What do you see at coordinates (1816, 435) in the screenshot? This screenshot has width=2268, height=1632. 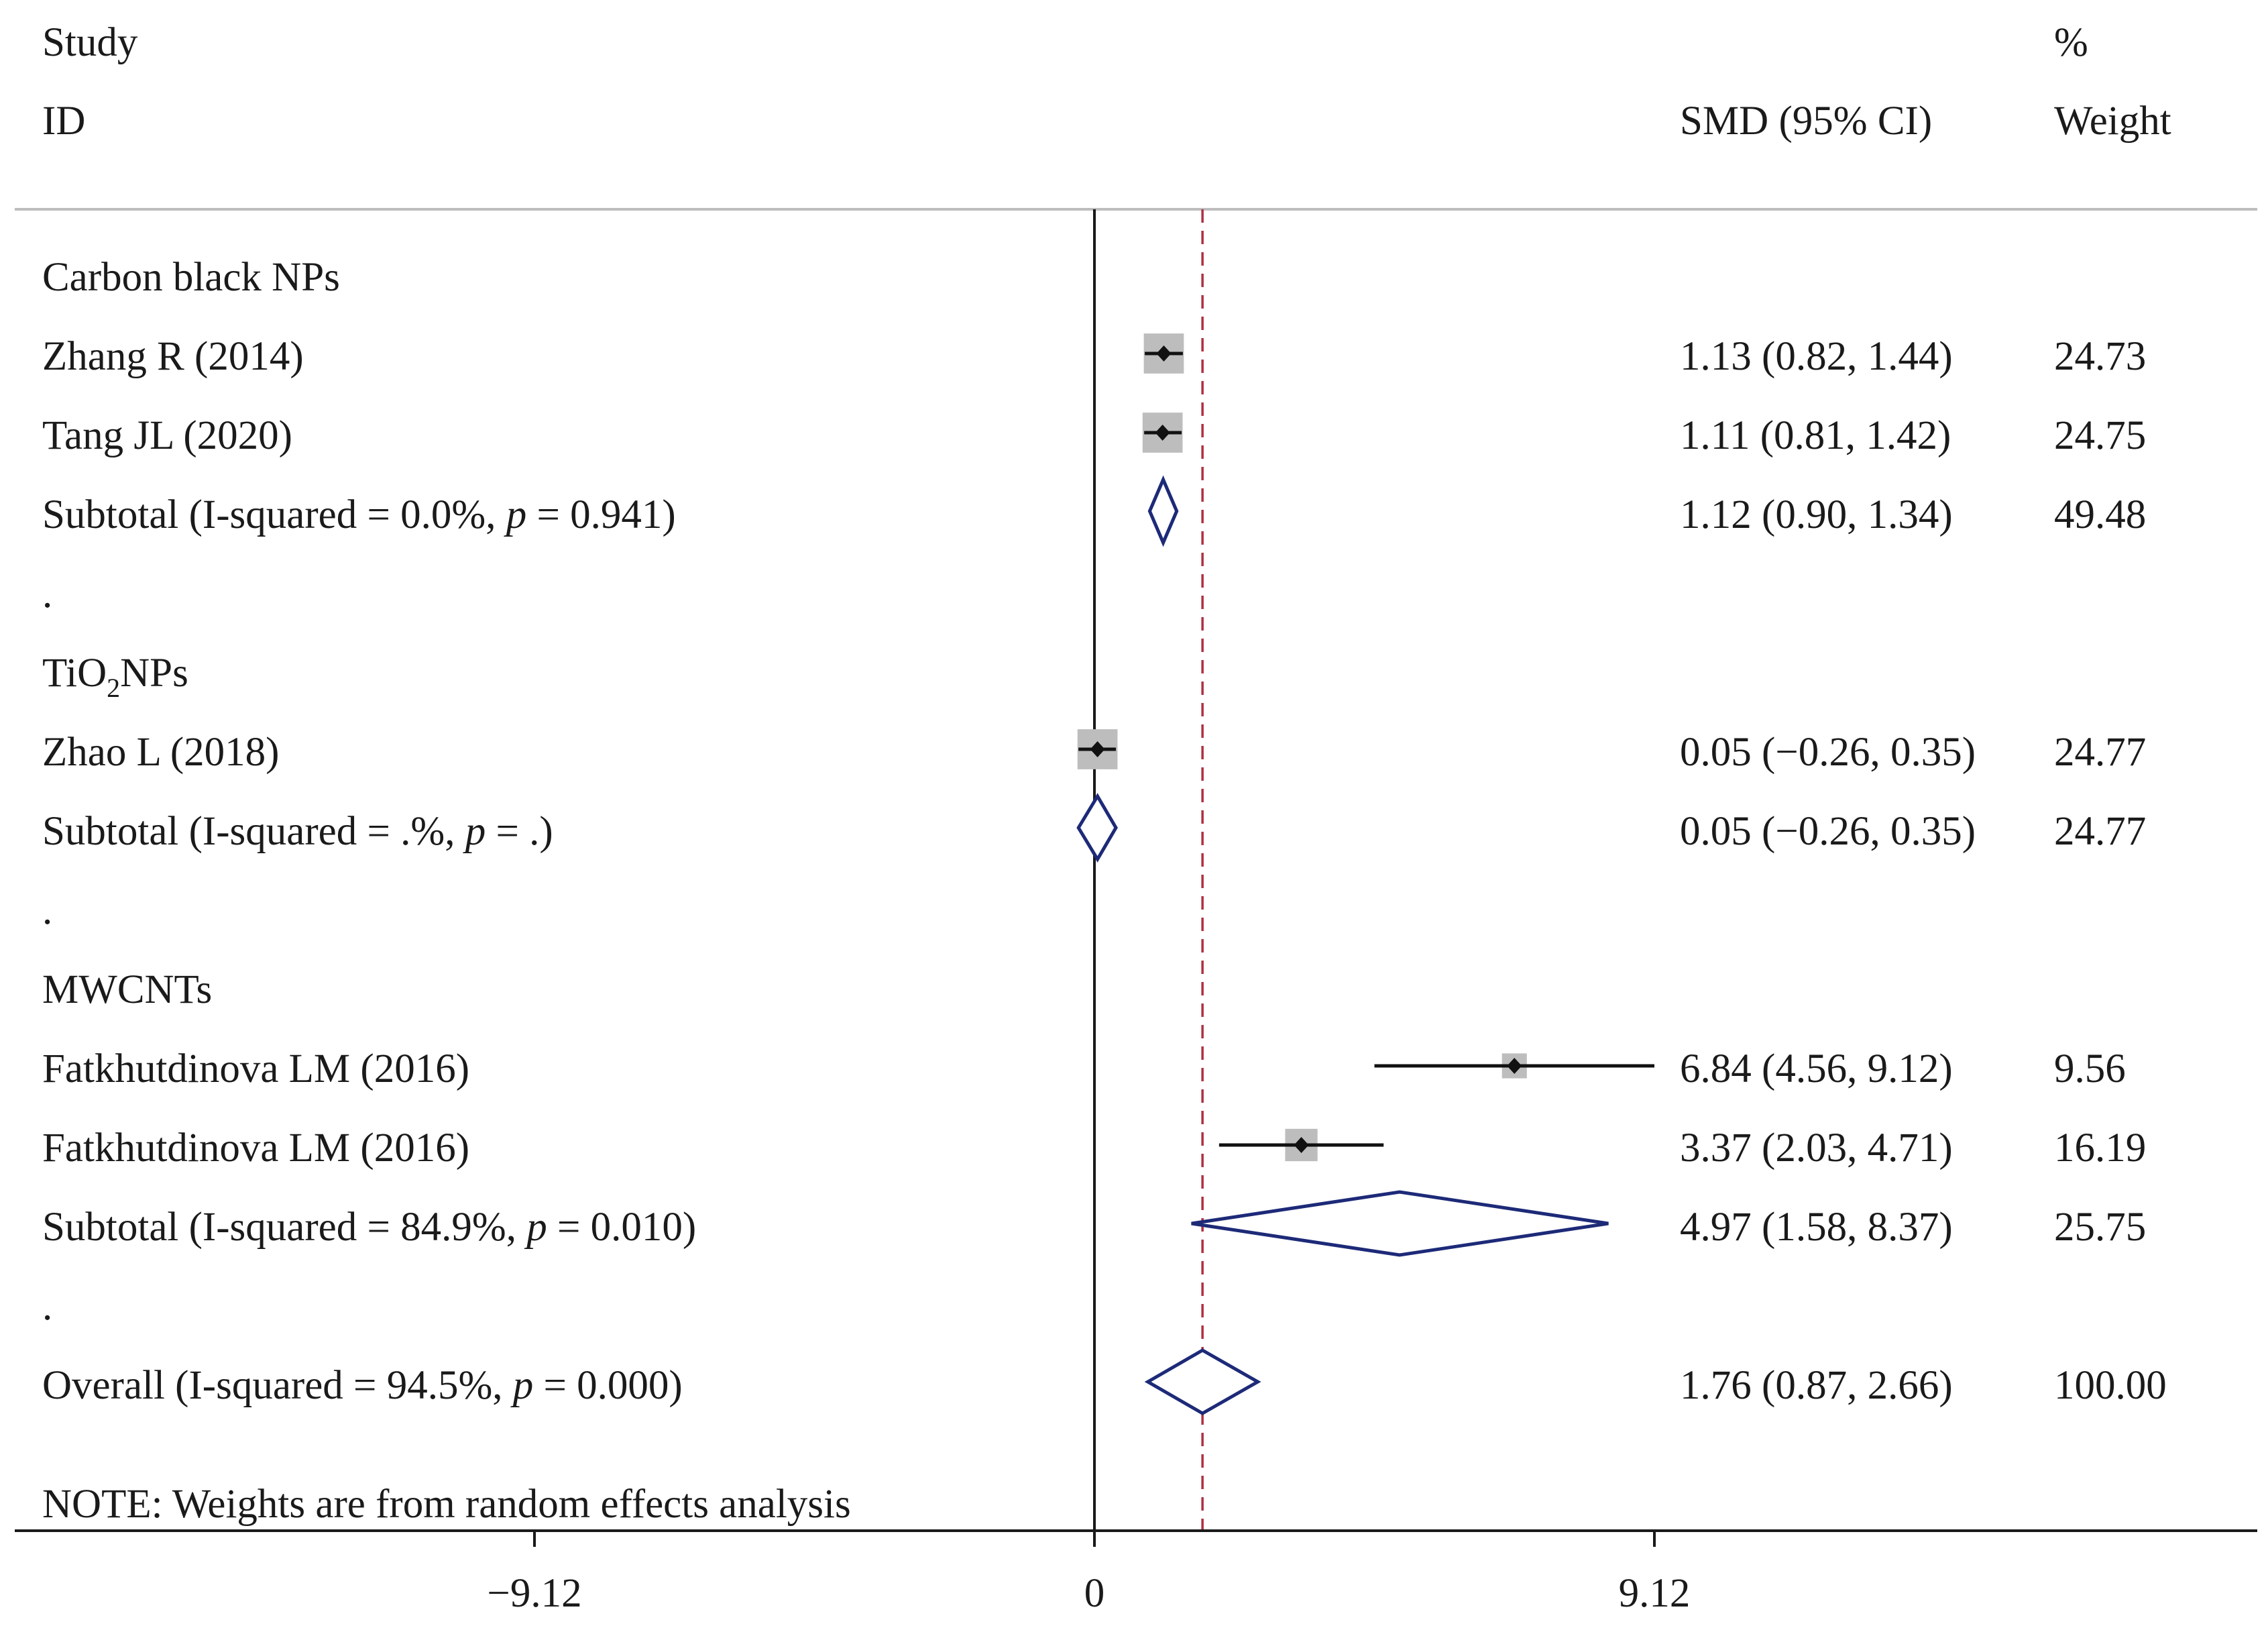 I see `ci-value: 1.11 (0.81, 1.42)` at bounding box center [1816, 435].